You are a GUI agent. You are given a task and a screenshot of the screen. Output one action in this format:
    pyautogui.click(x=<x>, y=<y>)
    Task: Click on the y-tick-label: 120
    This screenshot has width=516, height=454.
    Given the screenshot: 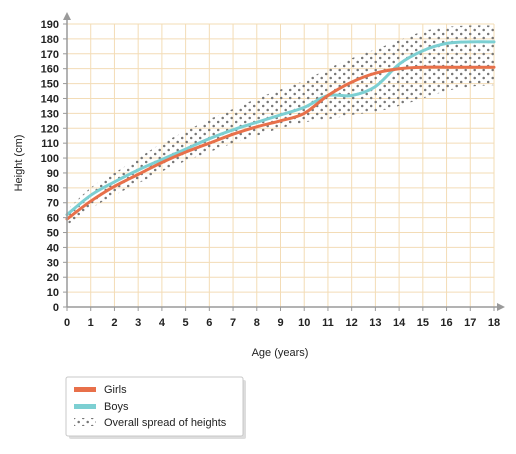 What is the action you would take?
    pyautogui.click(x=50, y=129)
    